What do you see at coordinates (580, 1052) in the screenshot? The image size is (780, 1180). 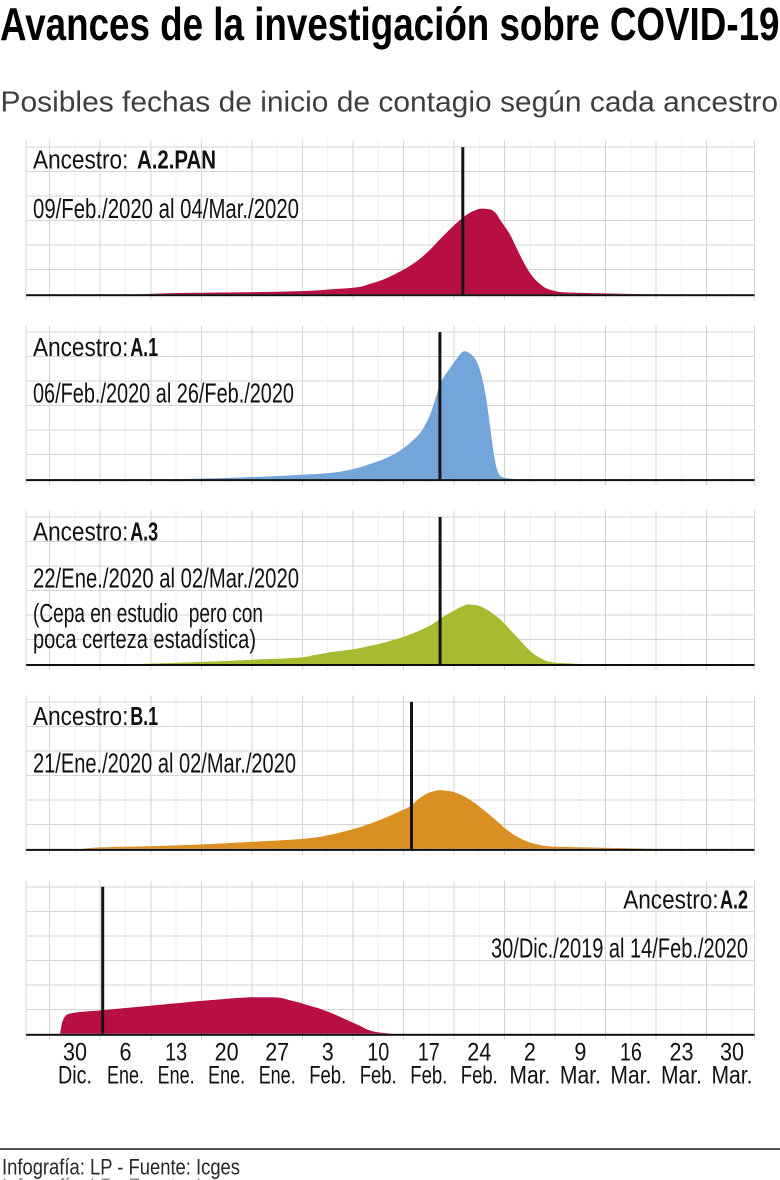 I see `svg-text: 9` at bounding box center [580, 1052].